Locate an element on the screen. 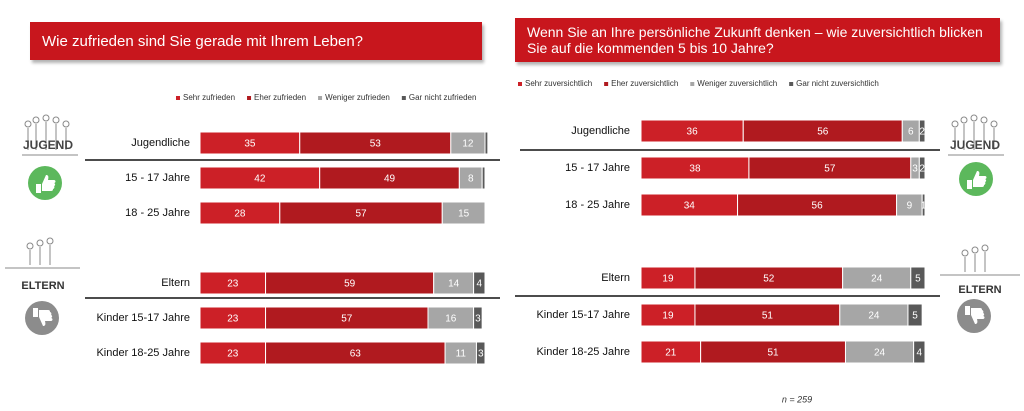 This screenshot has height=411, width=1024. value-label: 9 is located at coordinates (910, 206).